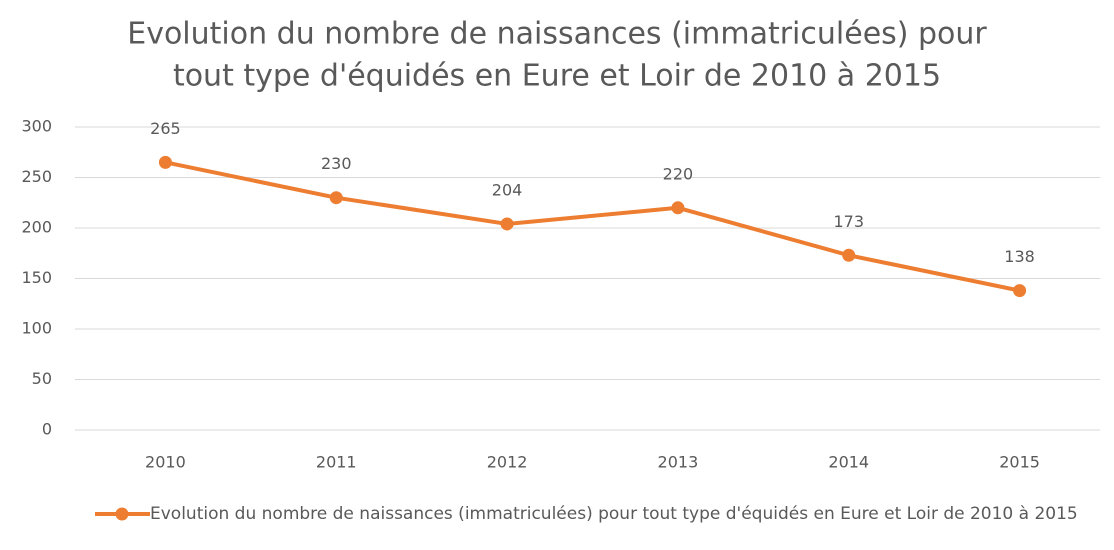  Describe the element at coordinates (848, 462) in the screenshot. I see `x-tick-label: 2014` at that location.